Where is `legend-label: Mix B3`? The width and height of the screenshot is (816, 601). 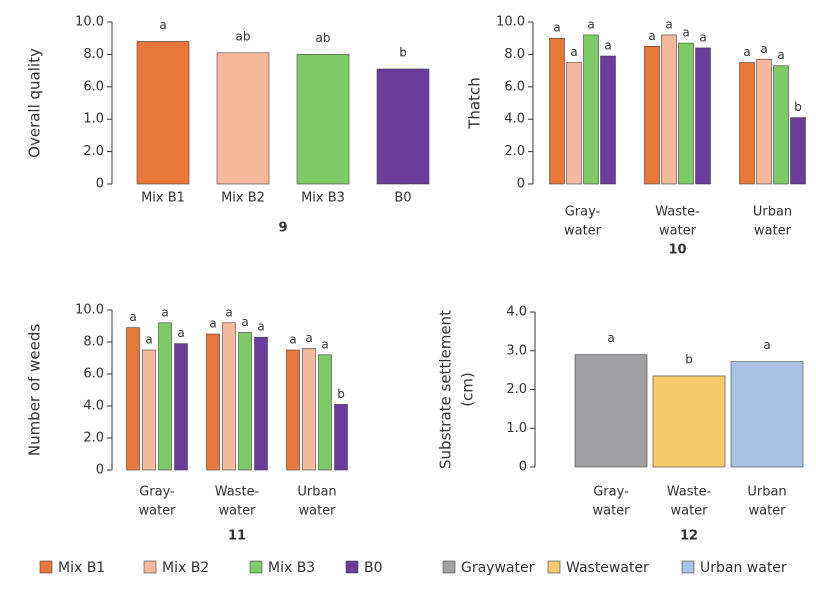
legend-label: Mix B3 is located at coordinates (291, 568).